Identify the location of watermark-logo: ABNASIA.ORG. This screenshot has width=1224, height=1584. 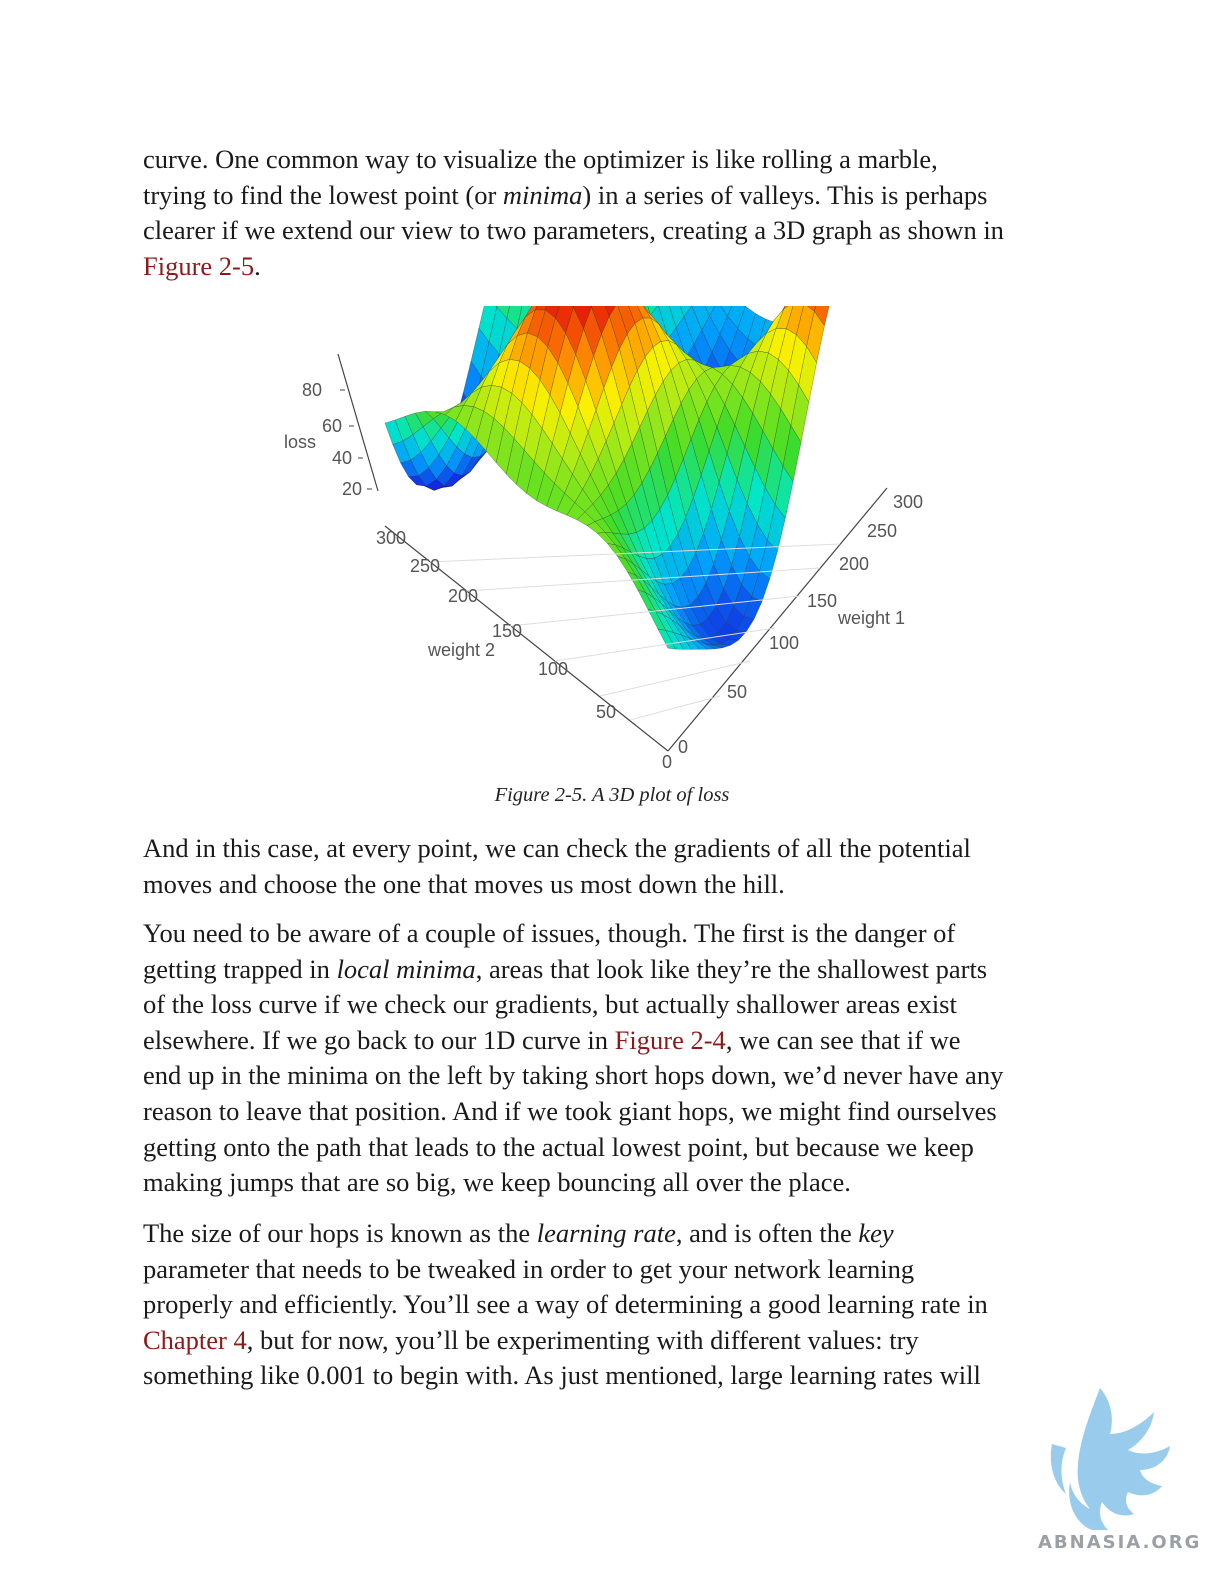
(1119, 1470).